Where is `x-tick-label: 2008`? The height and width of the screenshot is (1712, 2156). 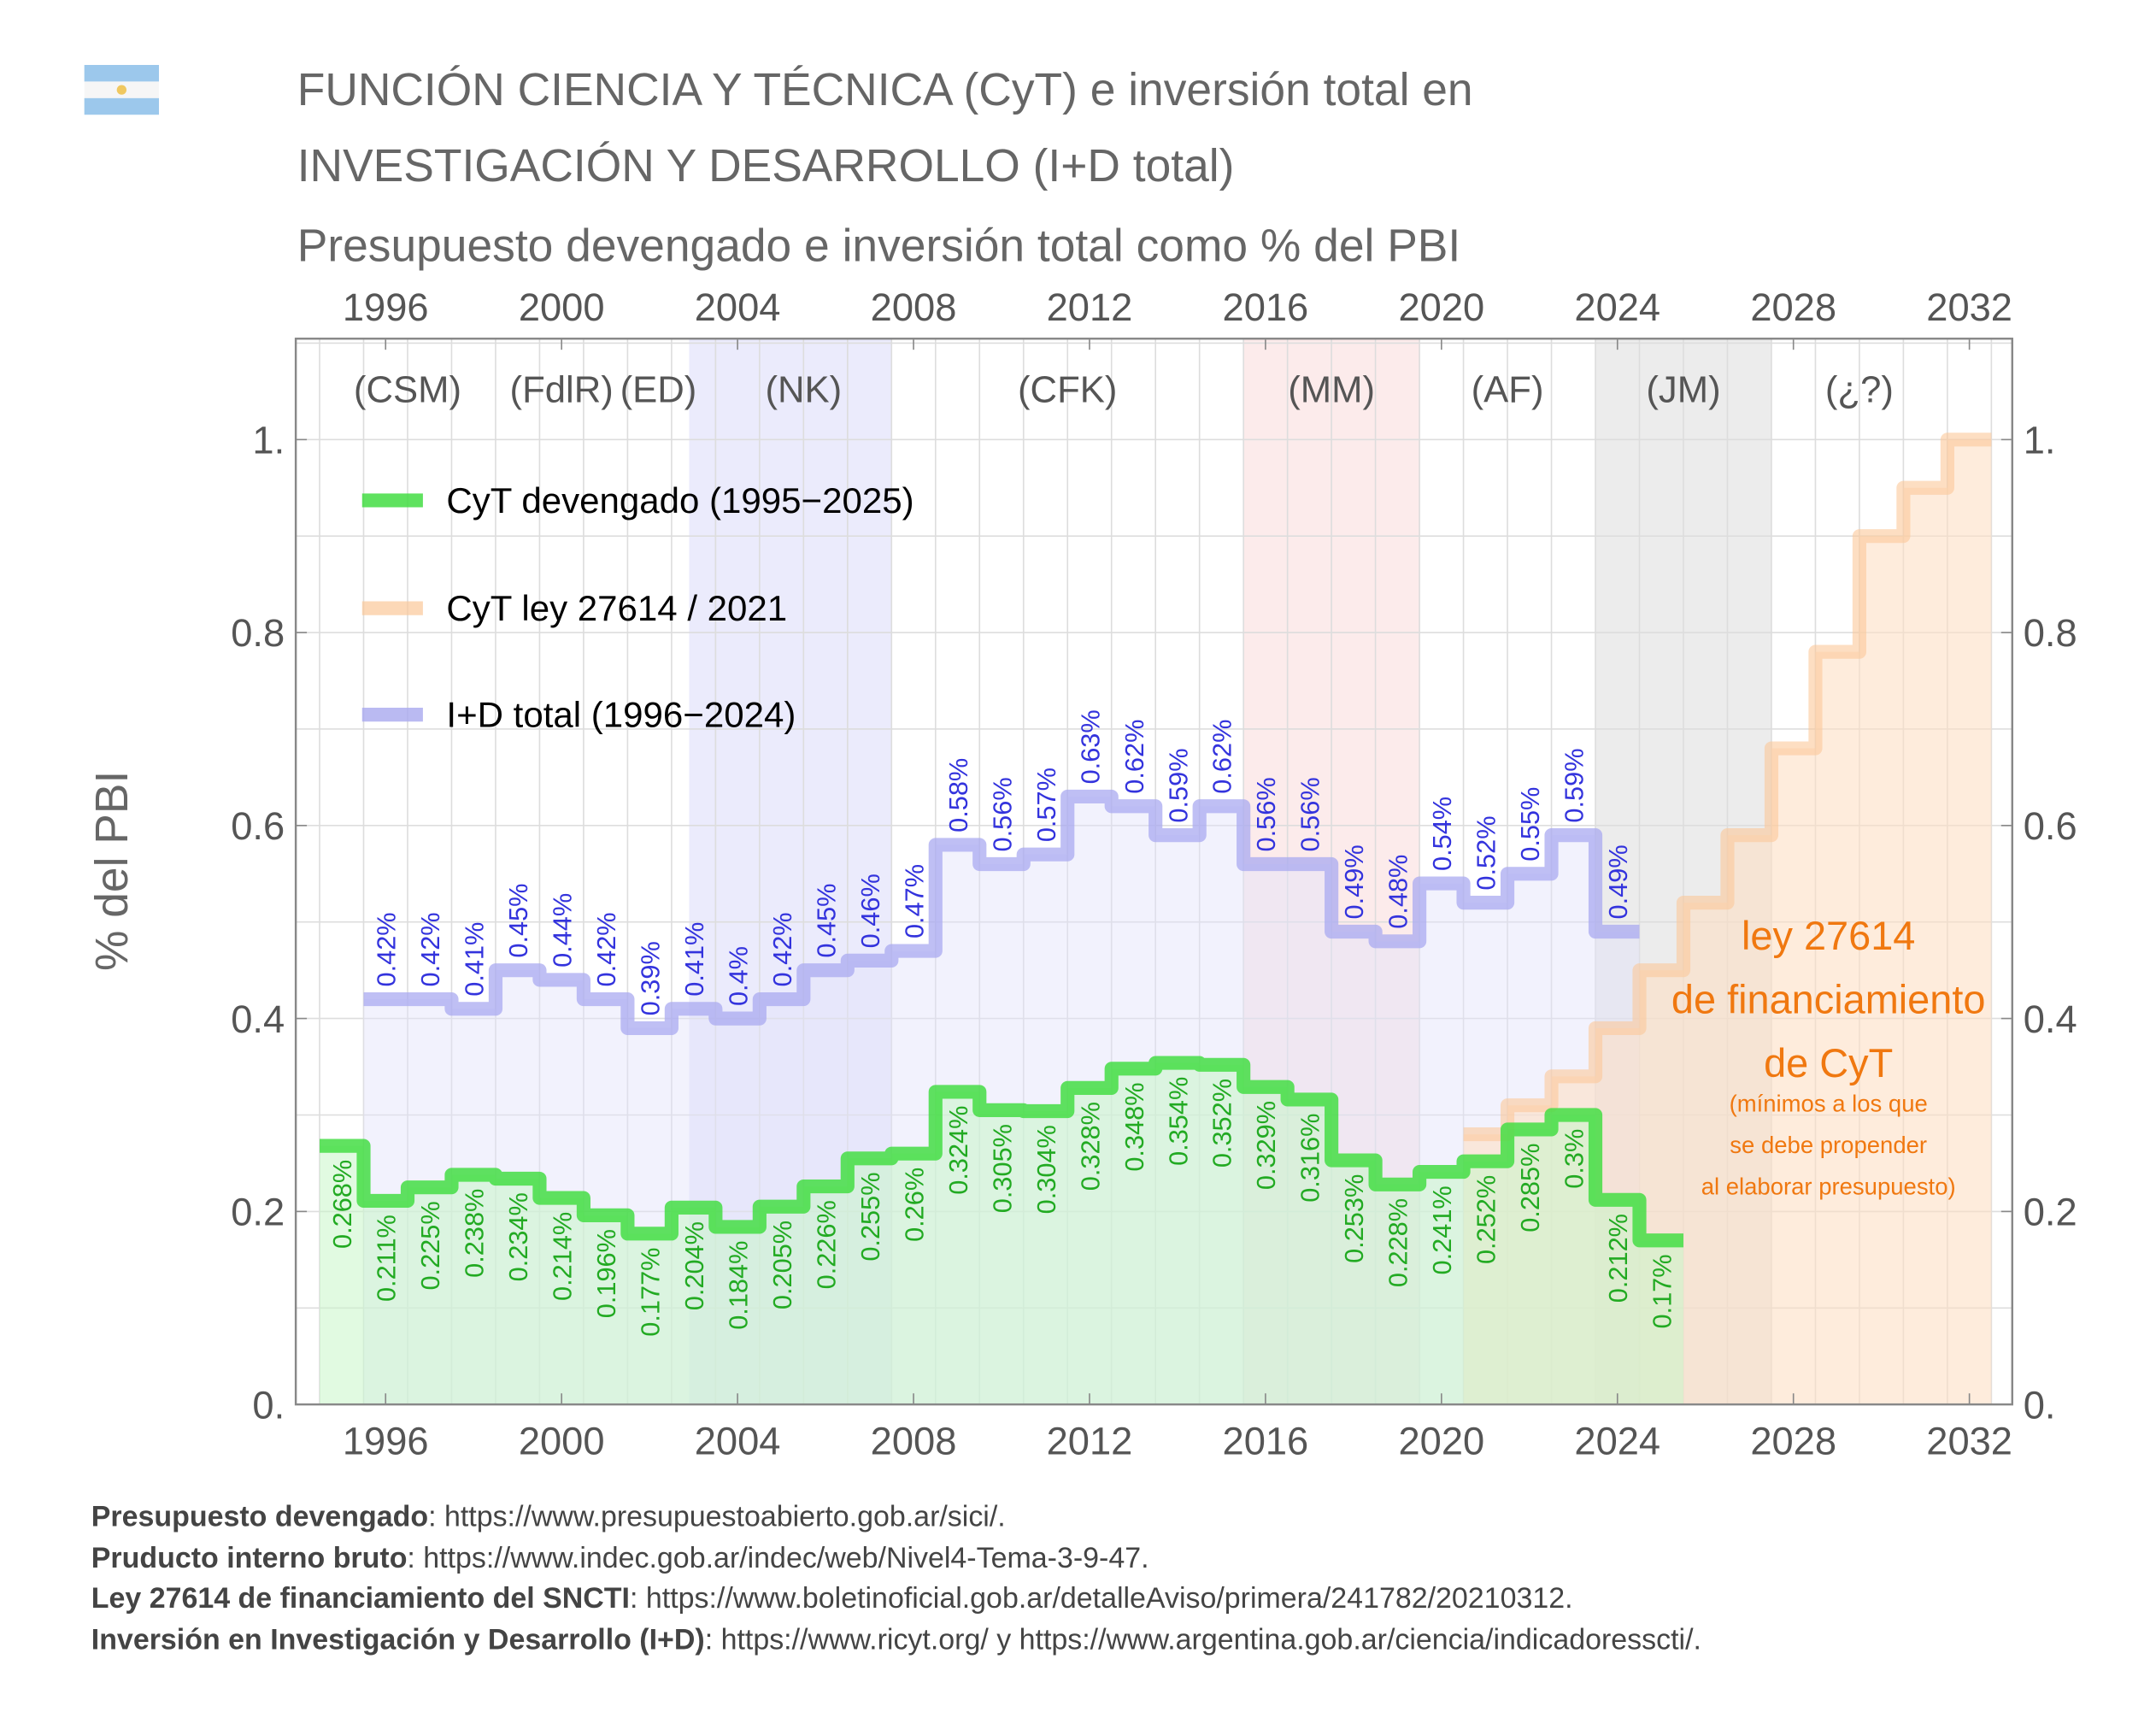 x-tick-label: 2008 is located at coordinates (914, 1440).